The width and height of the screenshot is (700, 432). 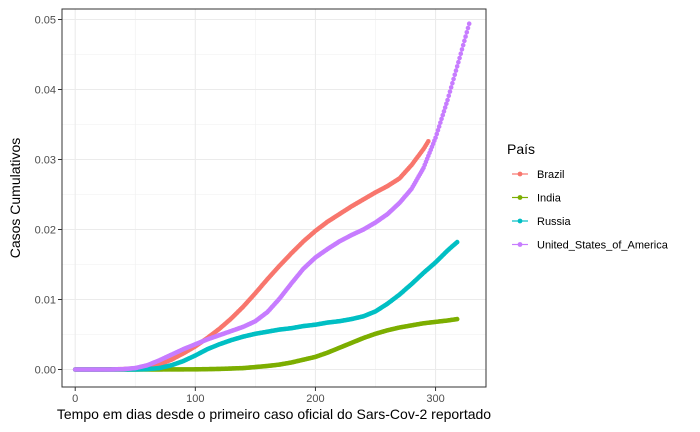 I want to click on legend-label: Russia, so click(x=554, y=222).